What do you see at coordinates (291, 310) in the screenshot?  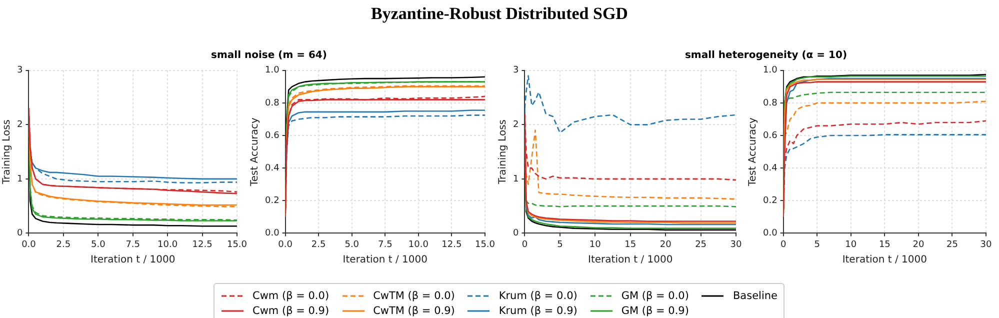 I see `legend-label: Cwm (β = 0.9)` at bounding box center [291, 310].